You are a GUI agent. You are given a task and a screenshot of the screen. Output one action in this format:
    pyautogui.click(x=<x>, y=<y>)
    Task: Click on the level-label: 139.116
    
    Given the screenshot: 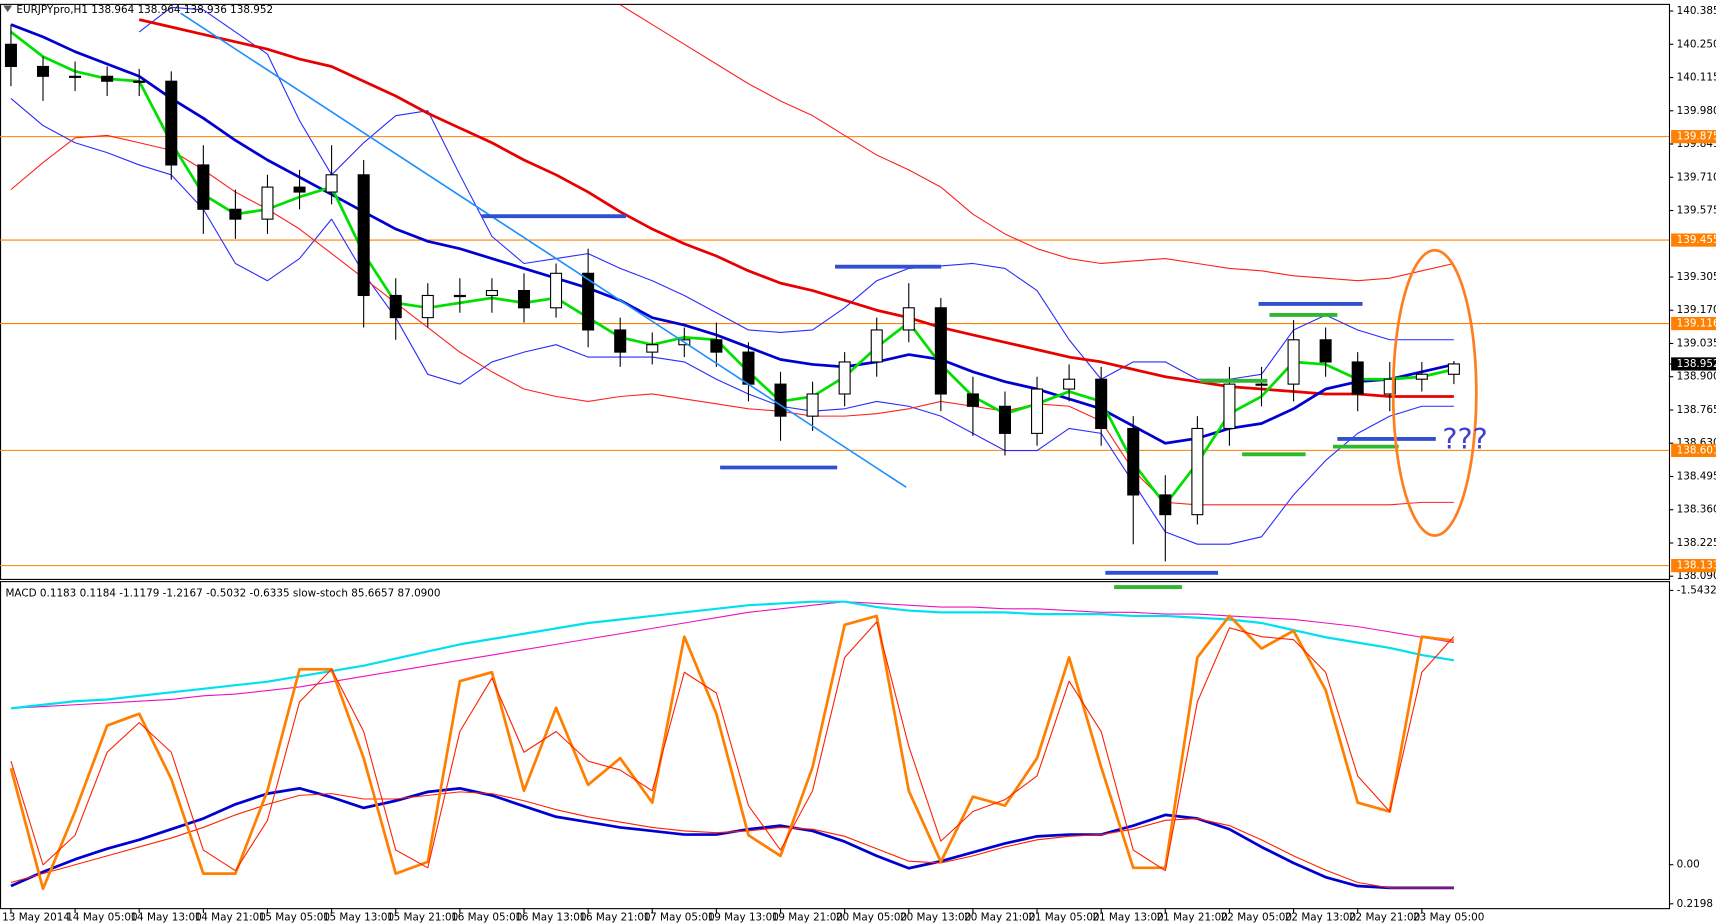 What is the action you would take?
    pyautogui.click(x=1696, y=324)
    